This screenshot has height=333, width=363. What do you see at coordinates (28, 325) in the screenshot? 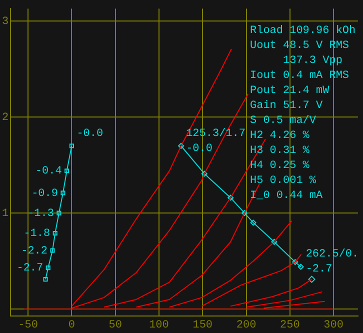
I see `x-tick-label: -50` at bounding box center [28, 325].